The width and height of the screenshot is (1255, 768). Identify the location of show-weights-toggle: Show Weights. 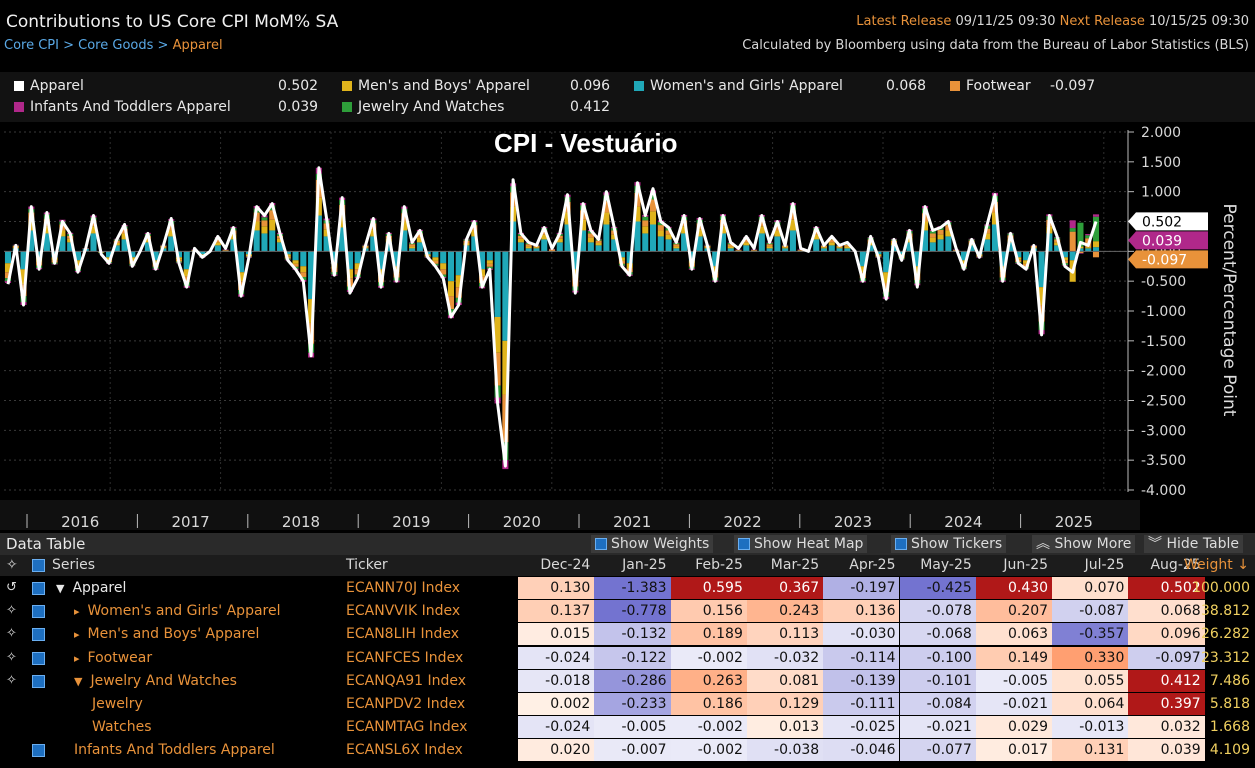
(652, 544).